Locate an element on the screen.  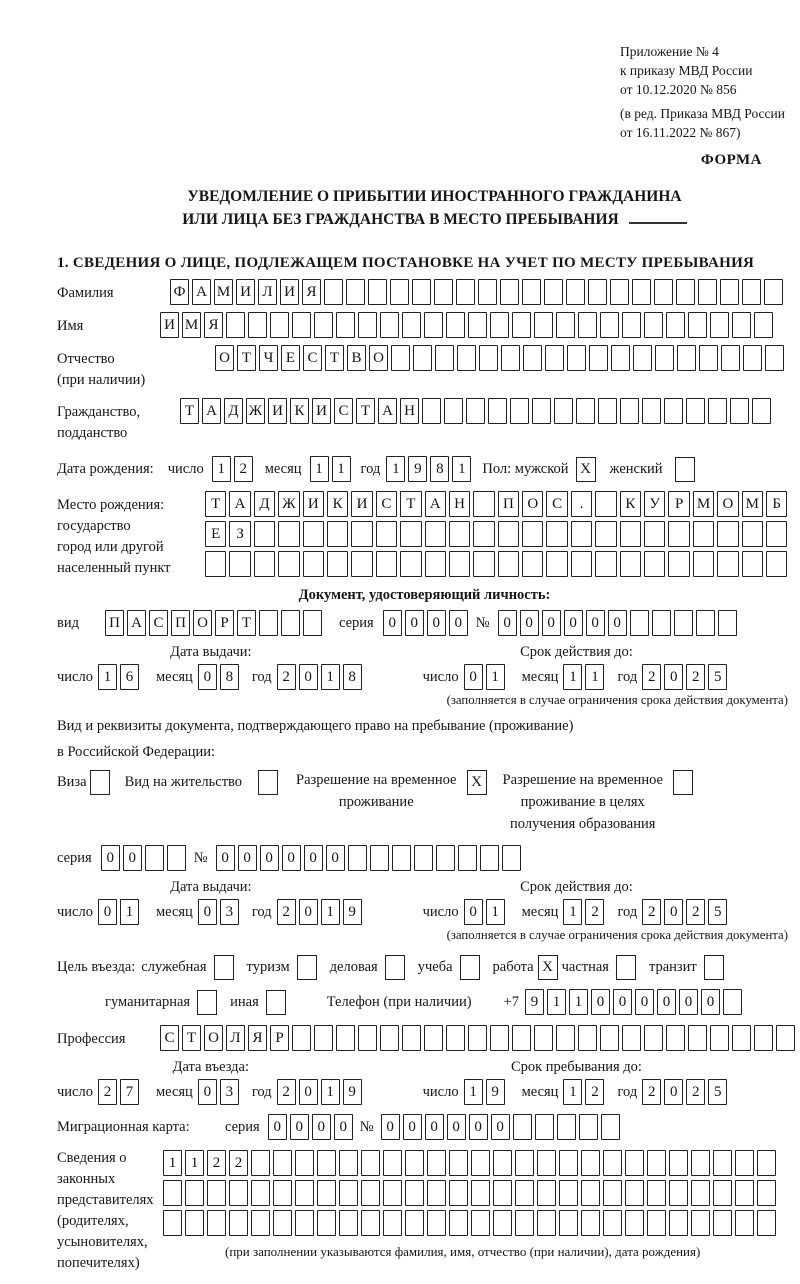
temp-residence-checkbox: X is located at coordinates (476, 782).